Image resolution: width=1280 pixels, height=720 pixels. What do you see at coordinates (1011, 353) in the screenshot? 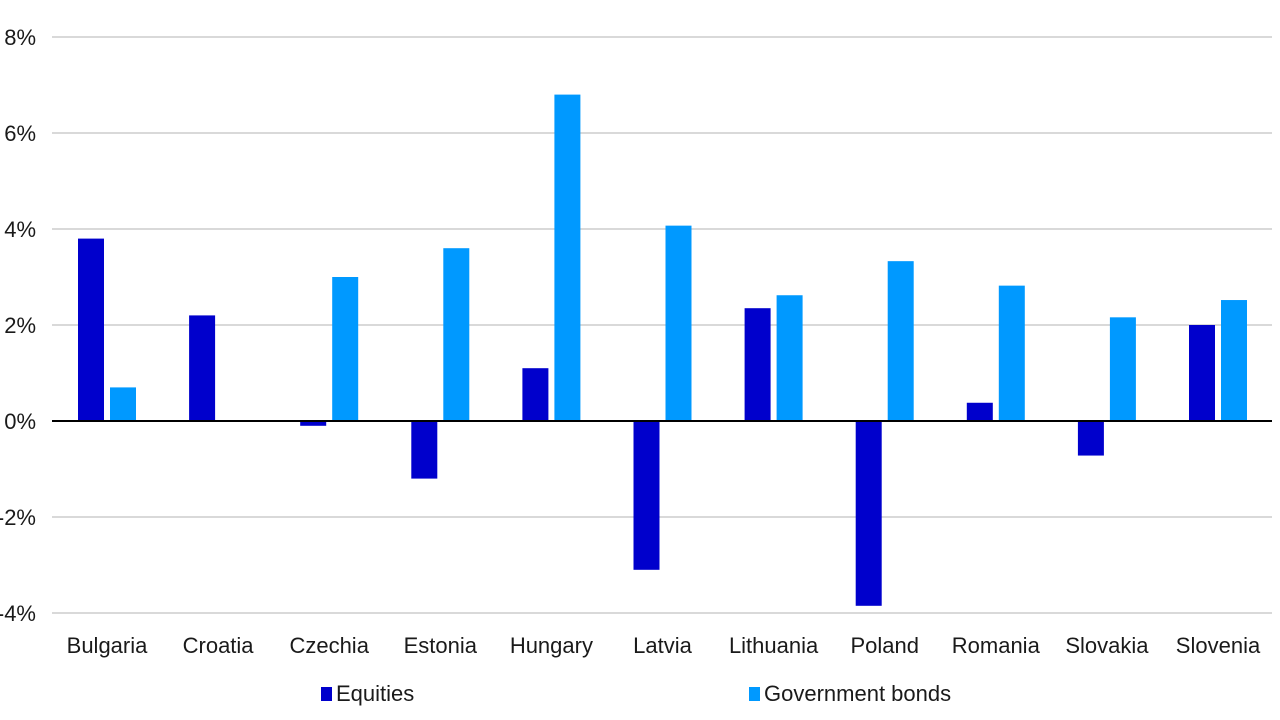
I see `bar-government-bonds-romania` at bounding box center [1011, 353].